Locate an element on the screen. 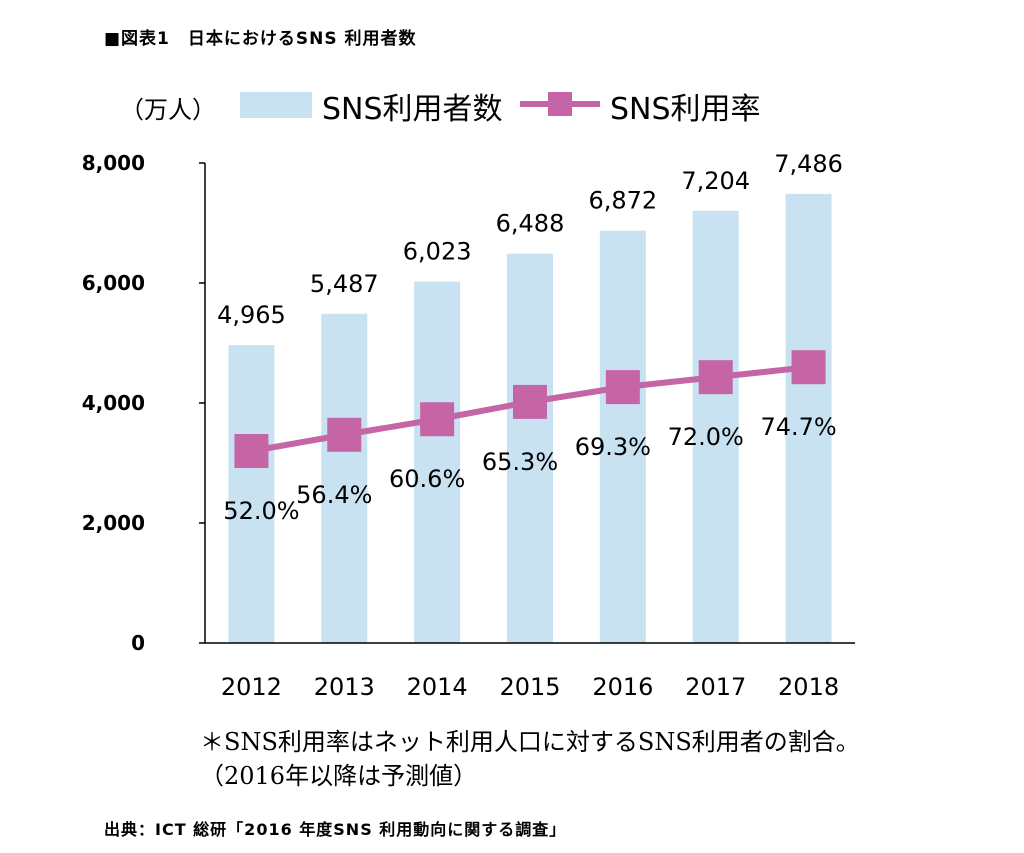  bar-value-label: 4,965 is located at coordinates (251, 315).